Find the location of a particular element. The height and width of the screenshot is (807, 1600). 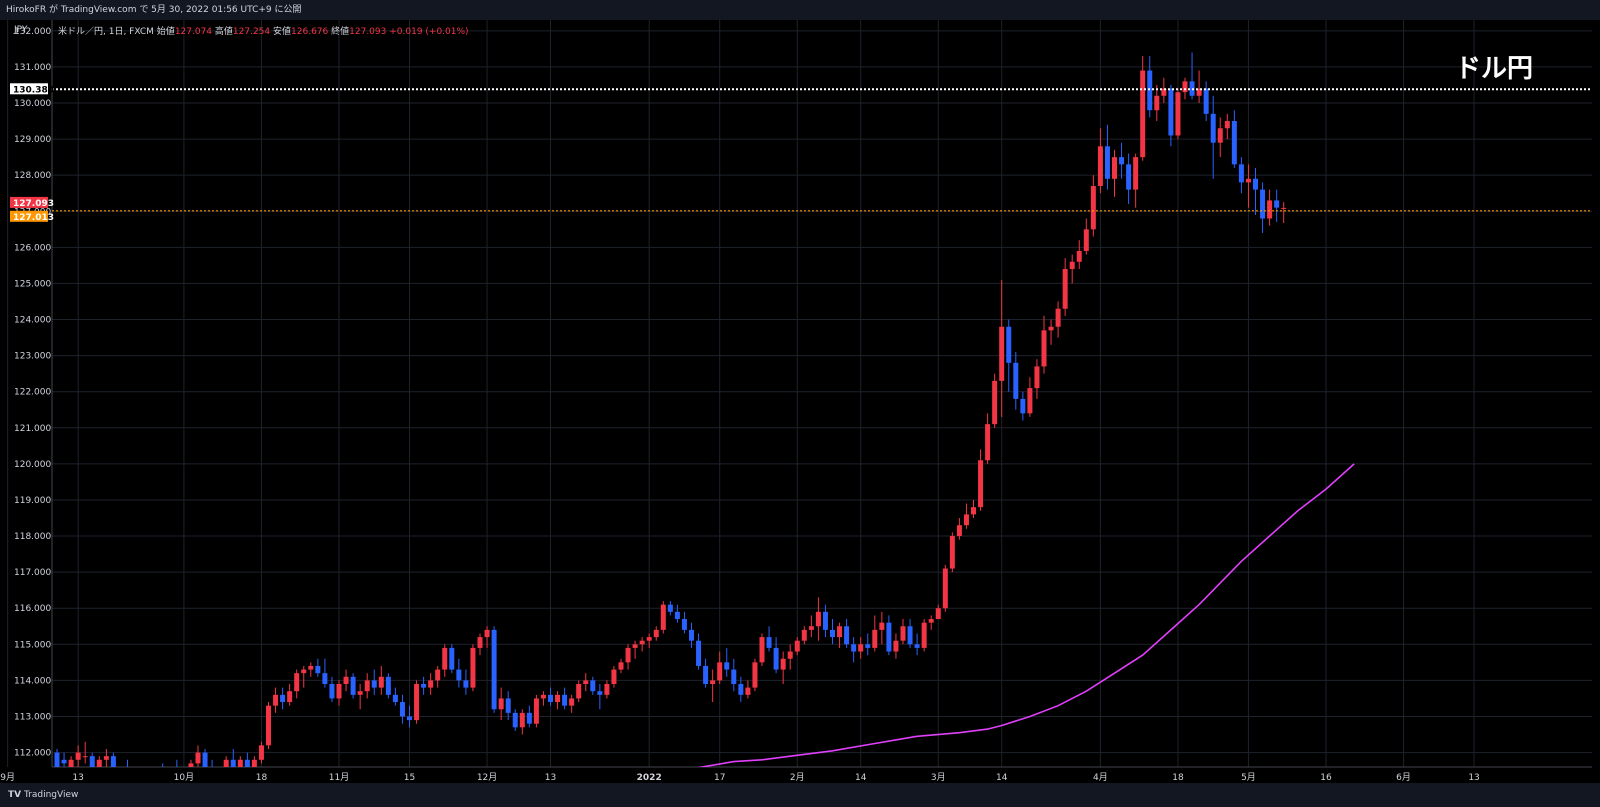

tradingview-logo-icon: 𝗧𝗩 is located at coordinates (16, 795).